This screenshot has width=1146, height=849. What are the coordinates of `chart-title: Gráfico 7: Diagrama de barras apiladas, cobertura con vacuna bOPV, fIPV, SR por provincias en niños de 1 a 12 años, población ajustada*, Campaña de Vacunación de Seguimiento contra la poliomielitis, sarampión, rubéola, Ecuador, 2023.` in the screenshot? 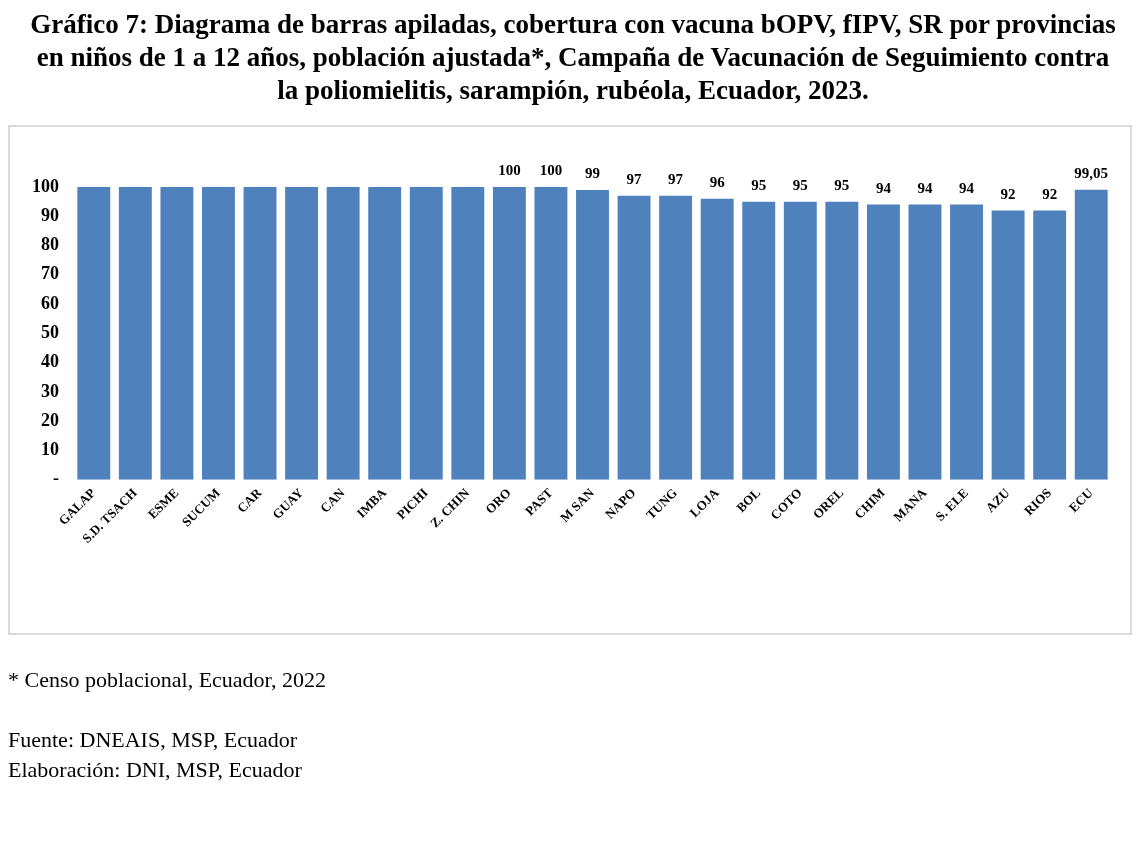 It's located at (573, 57).